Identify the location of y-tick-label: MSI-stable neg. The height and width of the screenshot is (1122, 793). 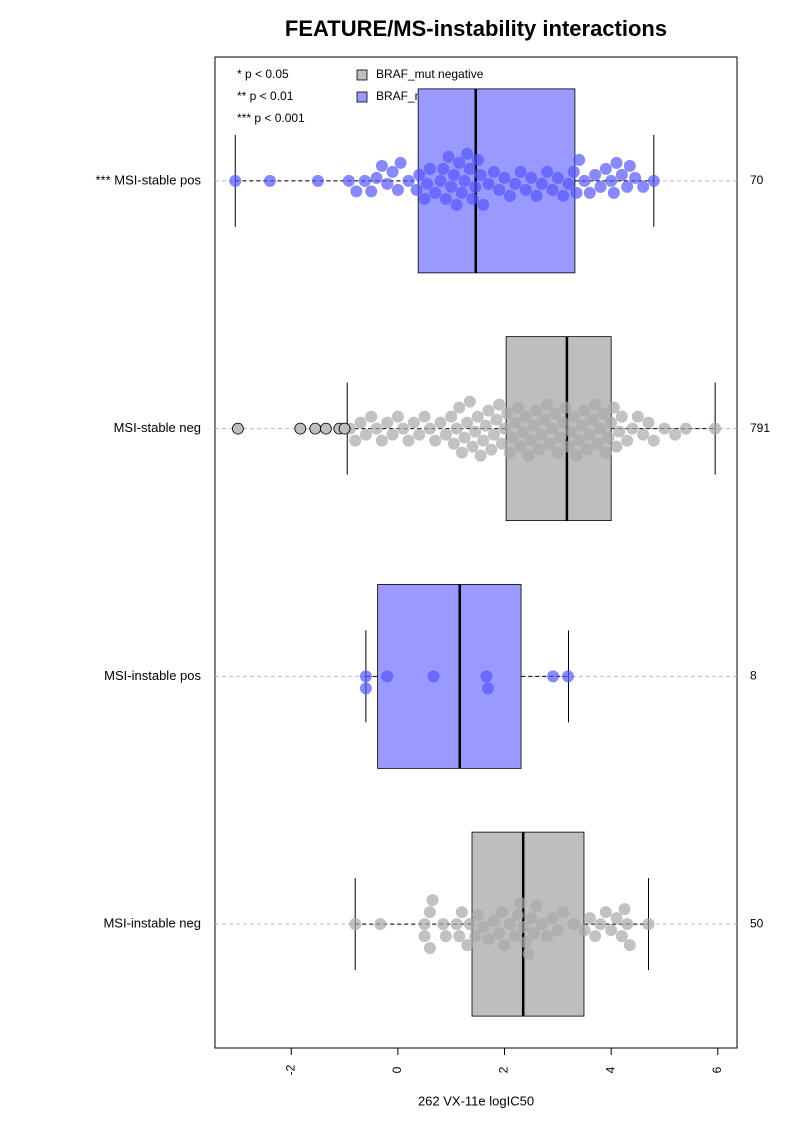
(157, 427).